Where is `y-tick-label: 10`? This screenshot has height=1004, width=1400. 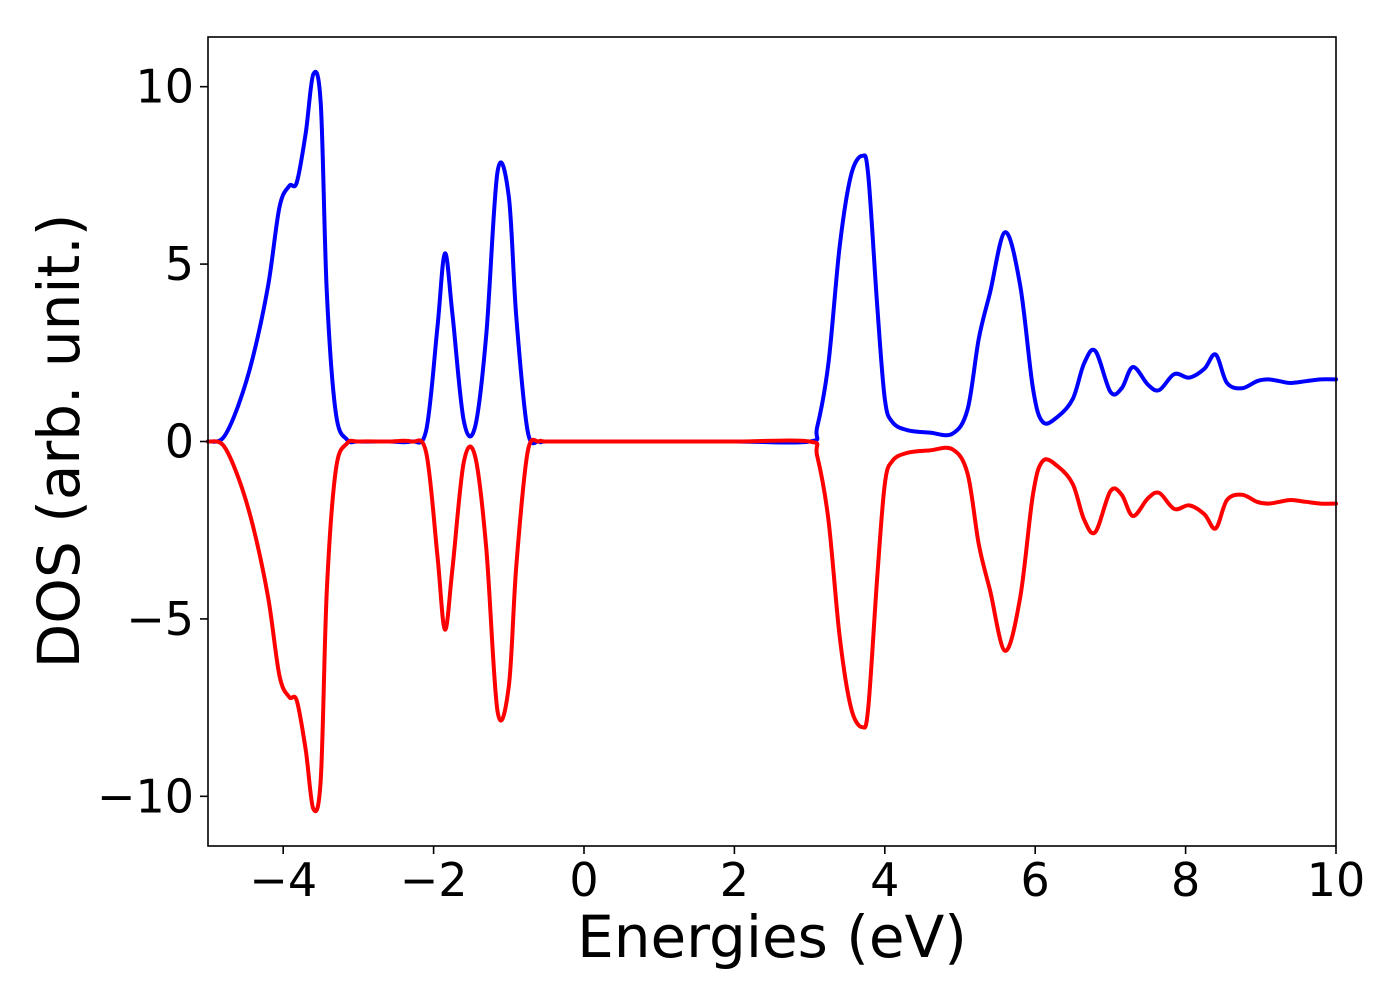
y-tick-label: 10 is located at coordinates (164, 87).